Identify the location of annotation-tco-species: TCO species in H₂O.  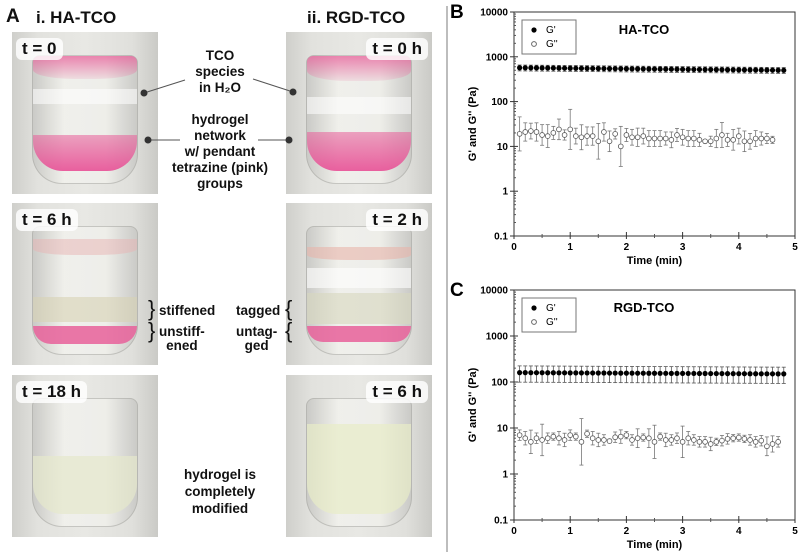
(220, 72).